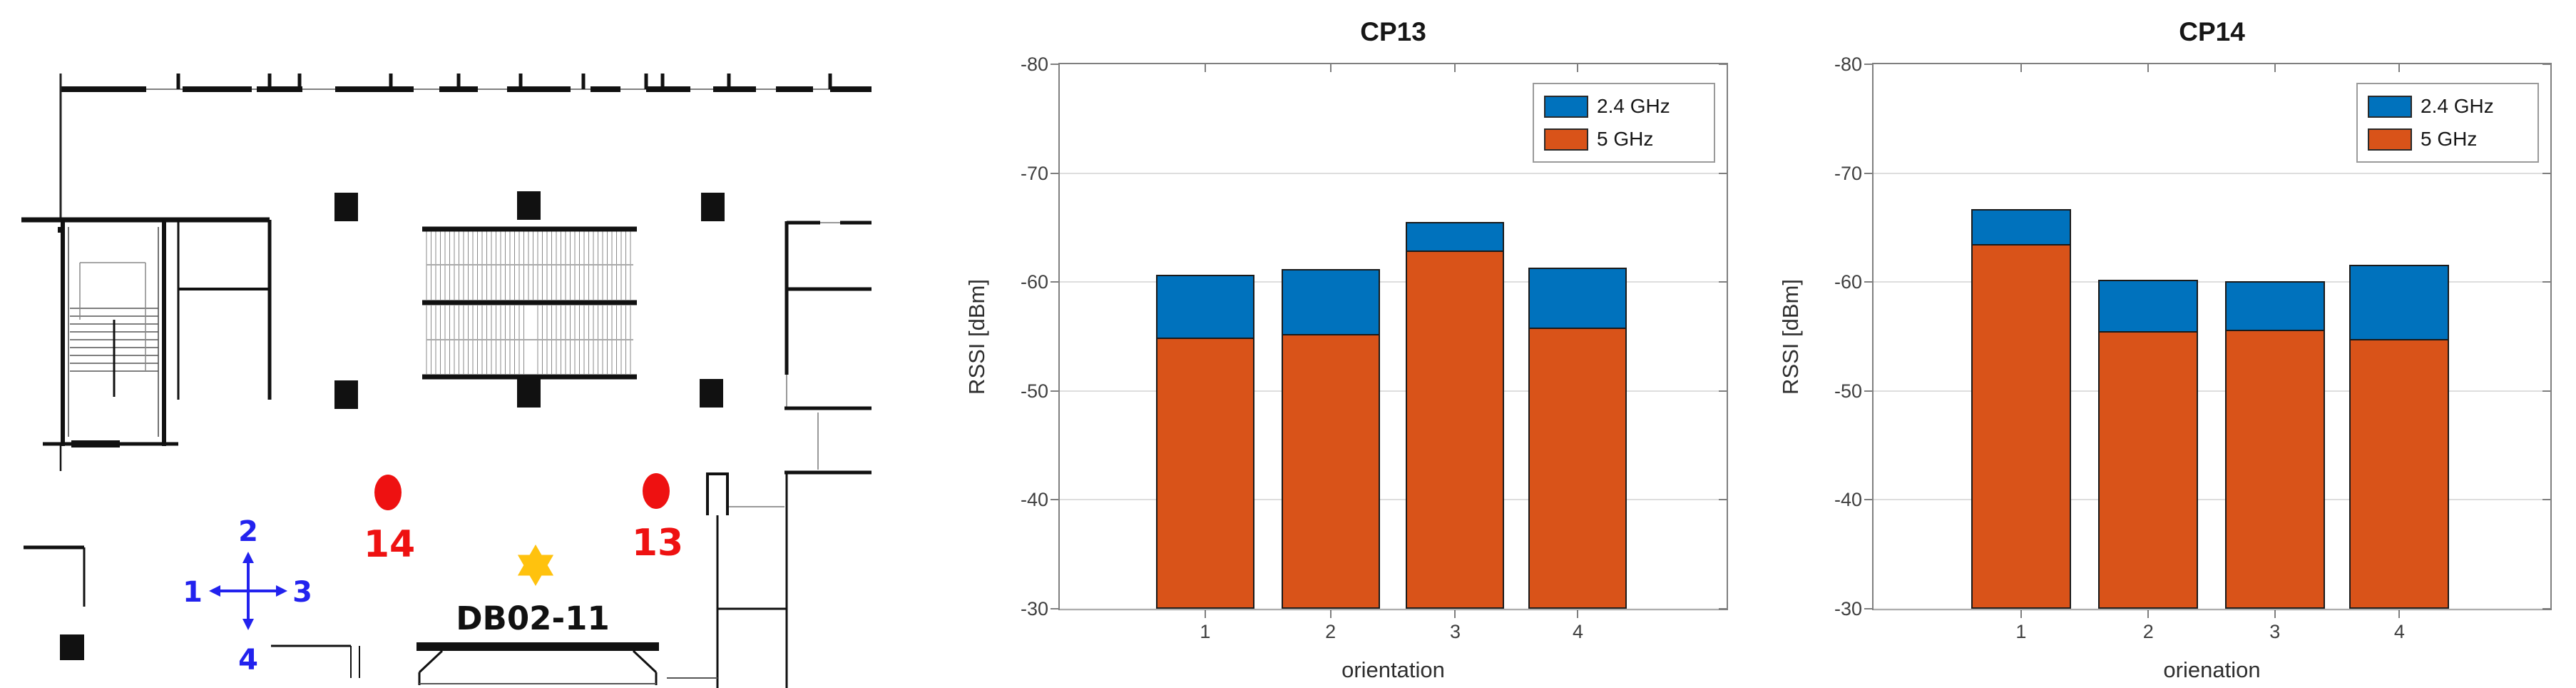 This screenshot has width=2576, height=688. Describe the element at coordinates (1848, 282) in the screenshot. I see `y-tick-label: -60` at that location.